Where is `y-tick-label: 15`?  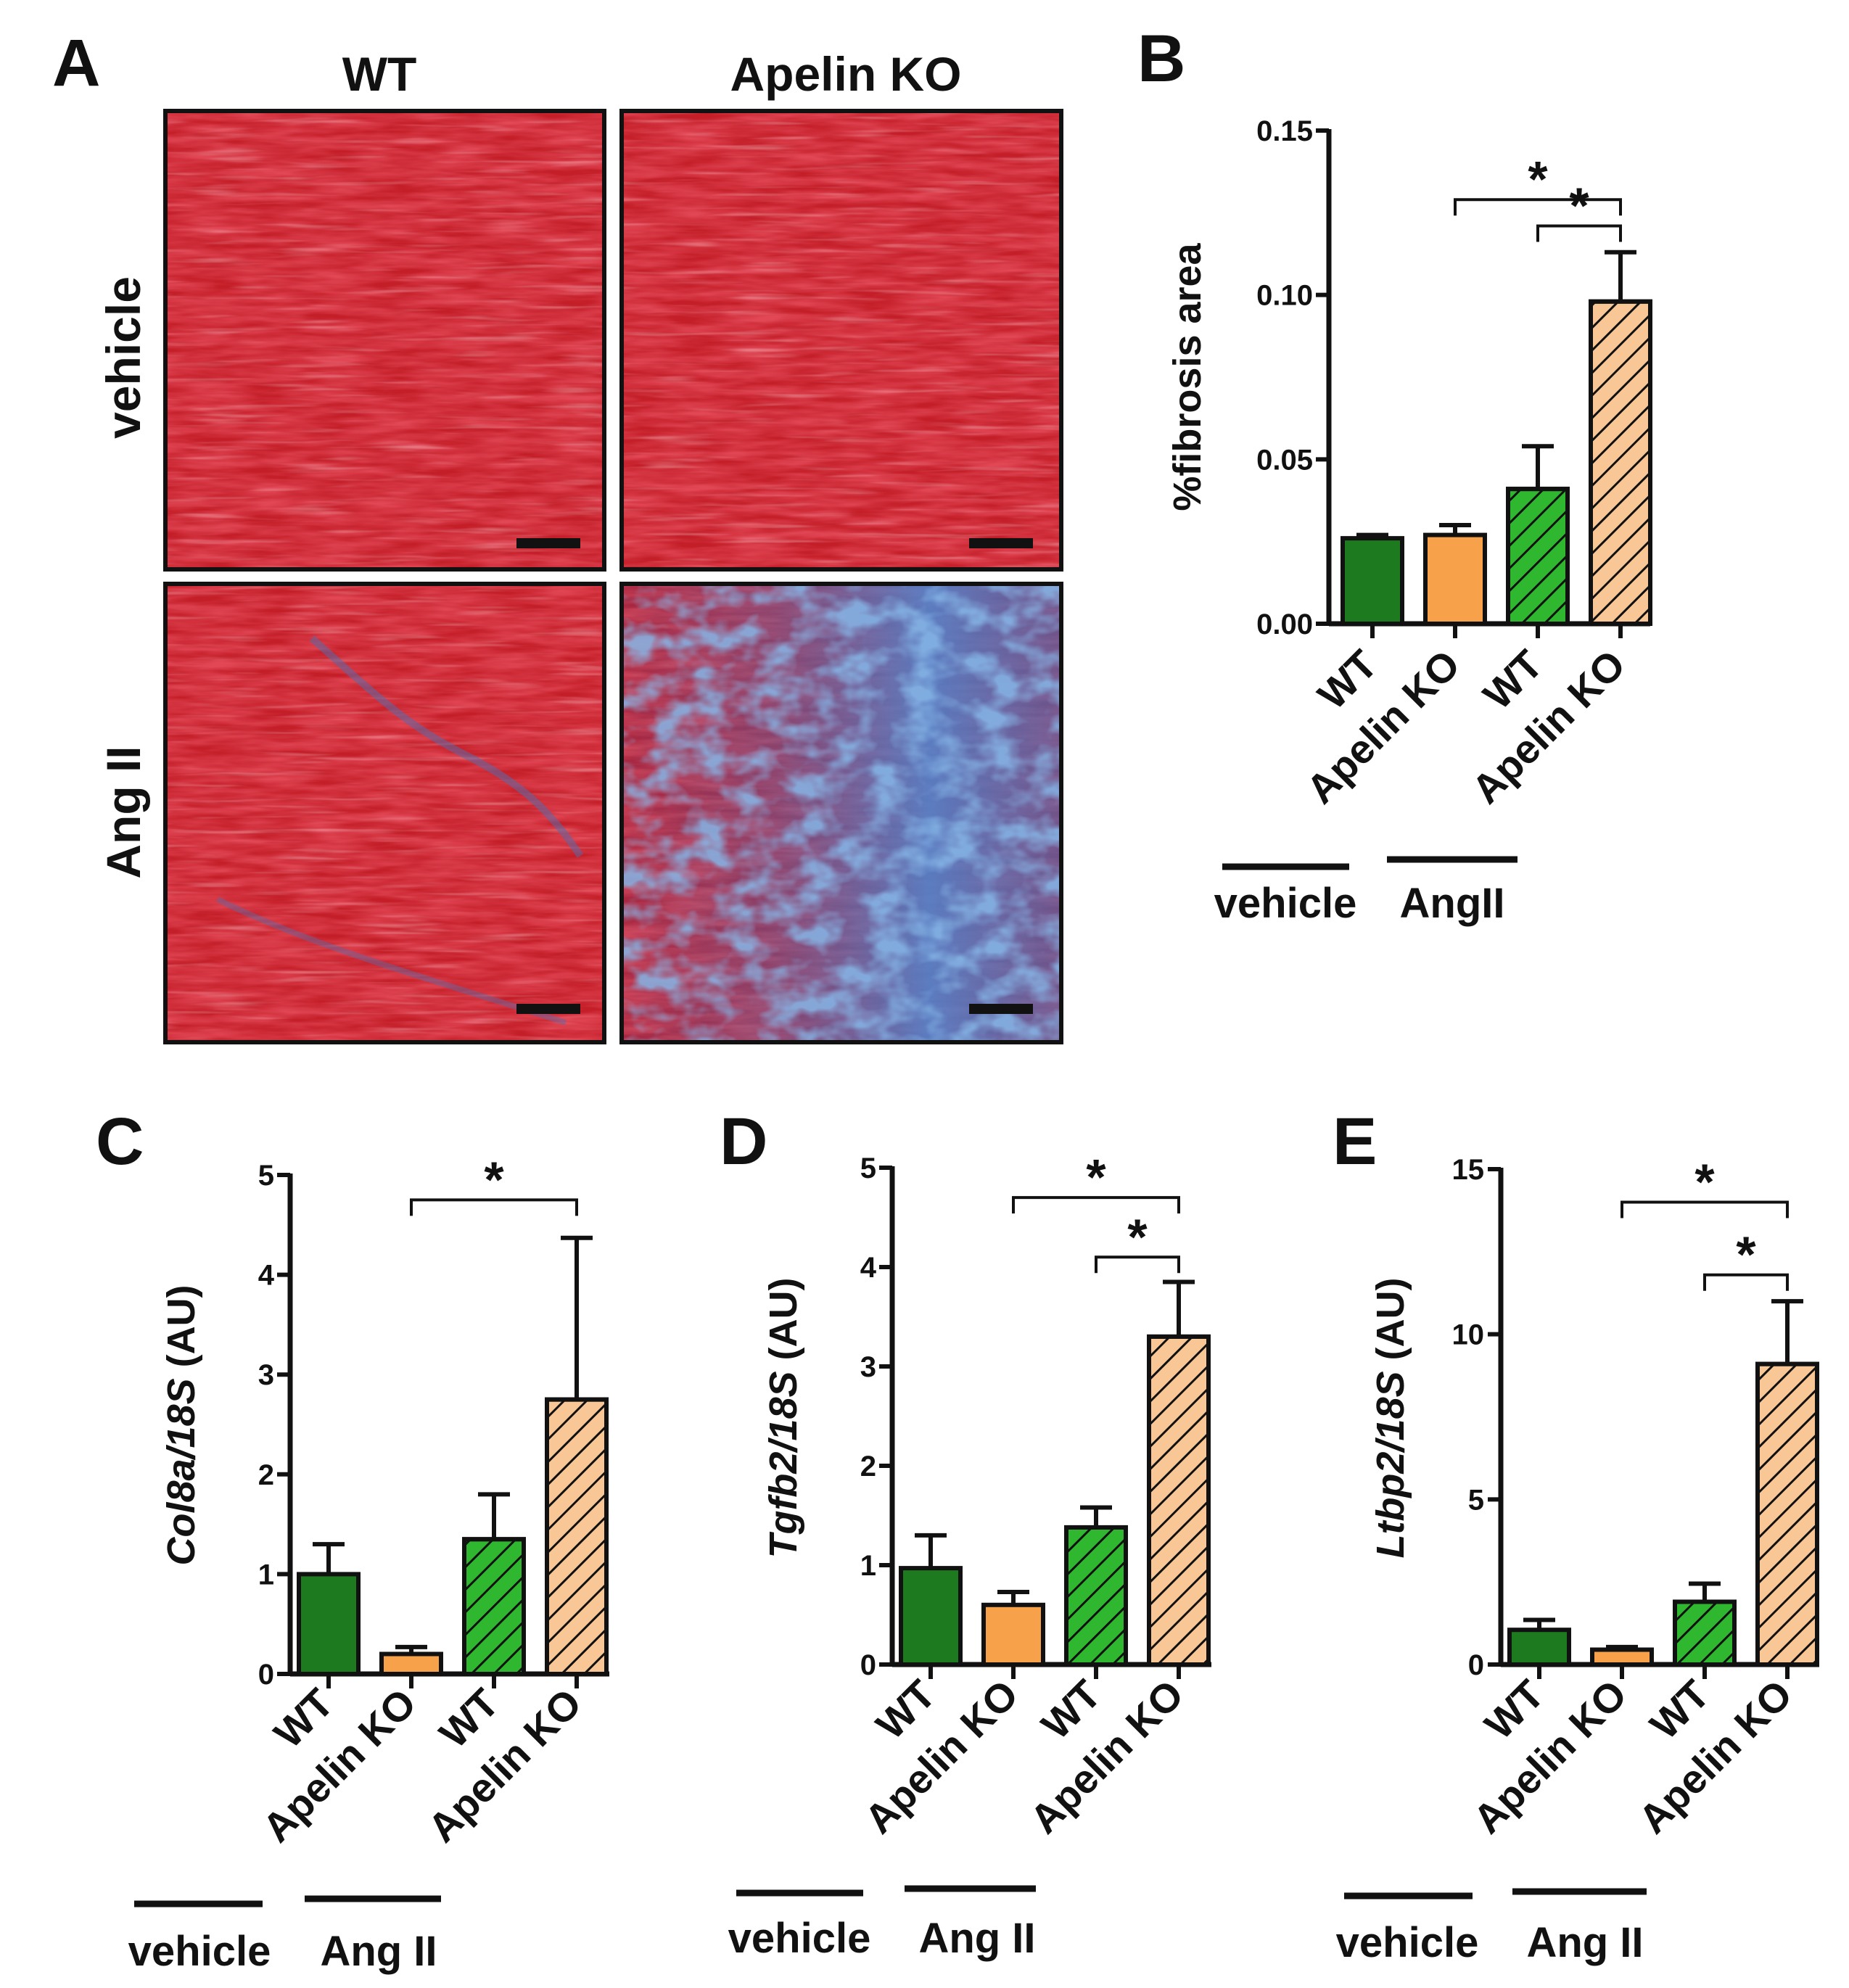 y-tick-label: 15 is located at coordinates (1468, 1170).